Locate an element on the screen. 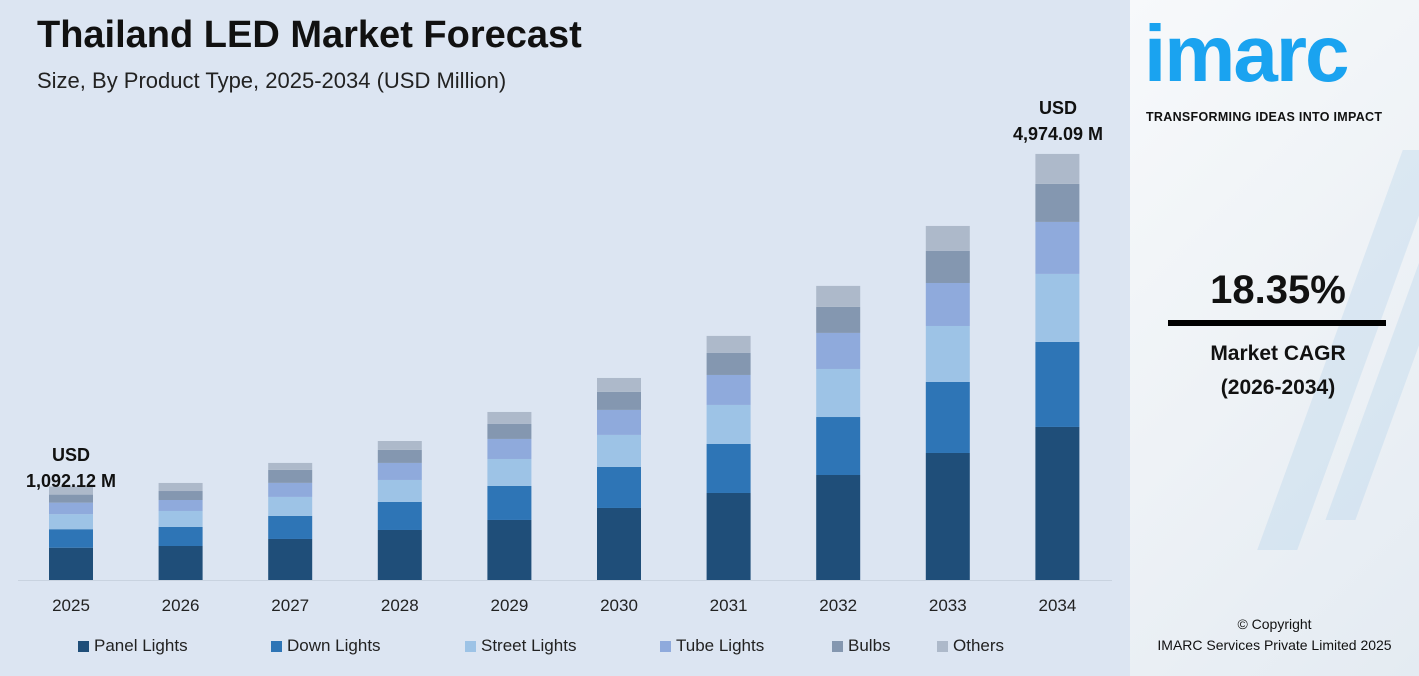 The image size is (1419, 676). x-tick-label: 2034 is located at coordinates (1057, 605).